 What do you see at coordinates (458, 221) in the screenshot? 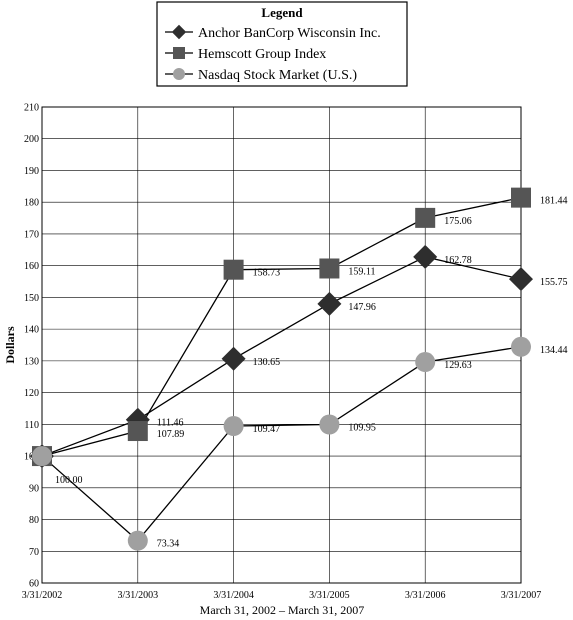
I see `data-label: 175.06` at bounding box center [458, 221].